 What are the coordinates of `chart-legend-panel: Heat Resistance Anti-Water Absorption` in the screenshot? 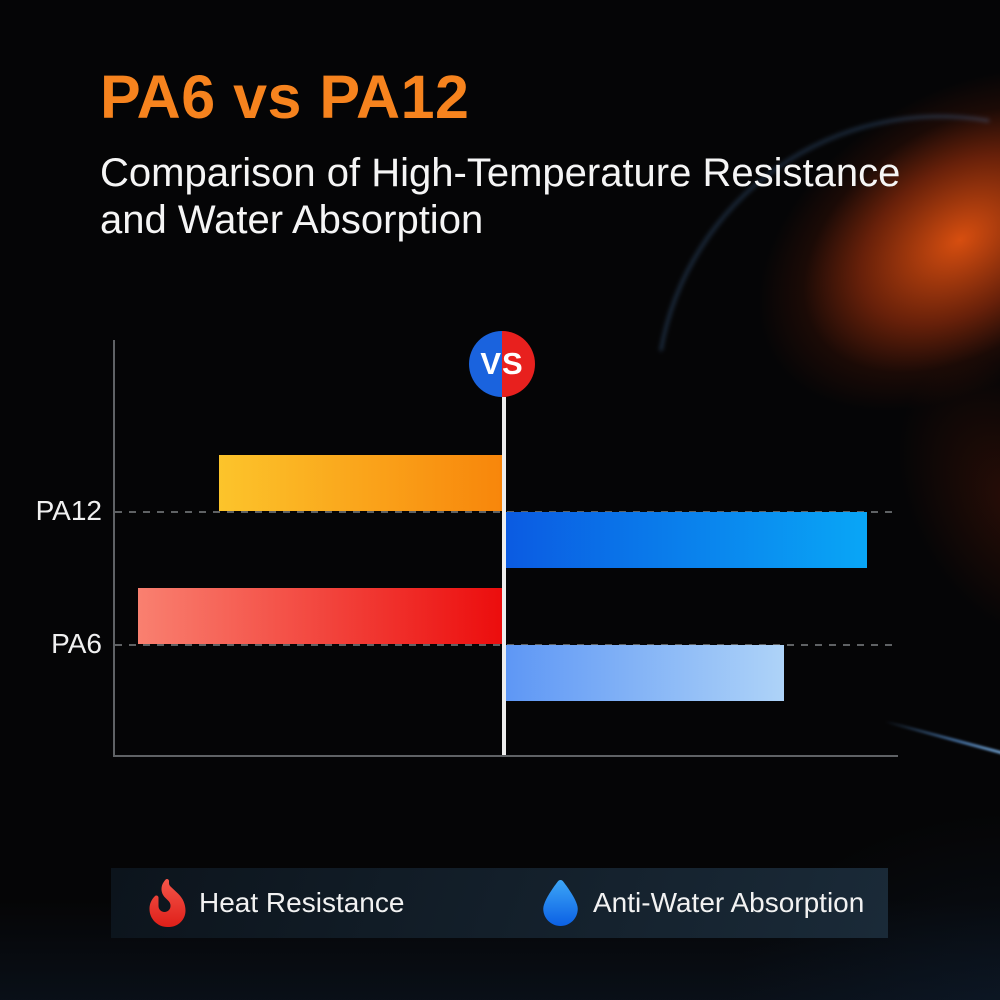 It's located at (499, 903).